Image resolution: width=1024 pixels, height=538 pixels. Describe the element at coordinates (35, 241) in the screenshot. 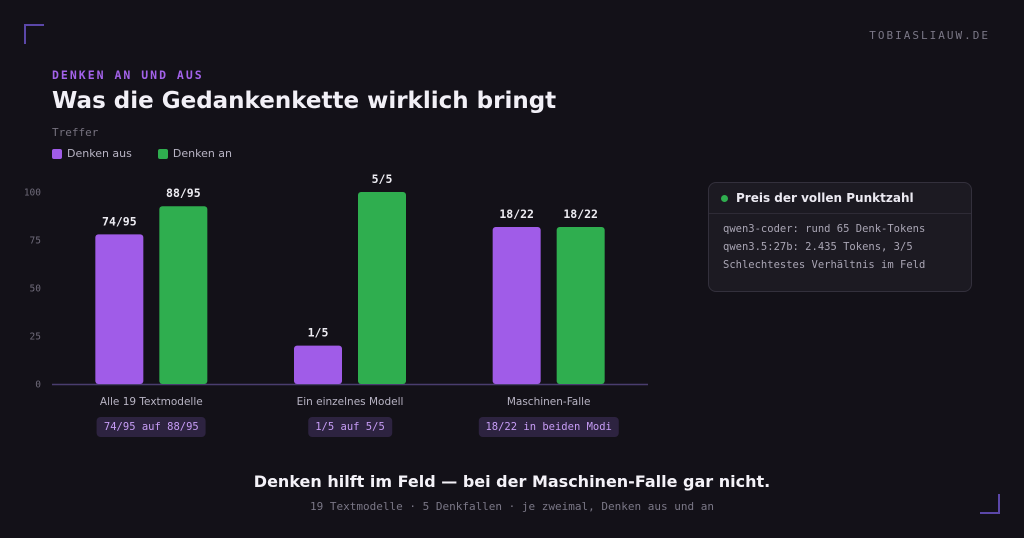

I see `y-tick-label: 75` at that location.